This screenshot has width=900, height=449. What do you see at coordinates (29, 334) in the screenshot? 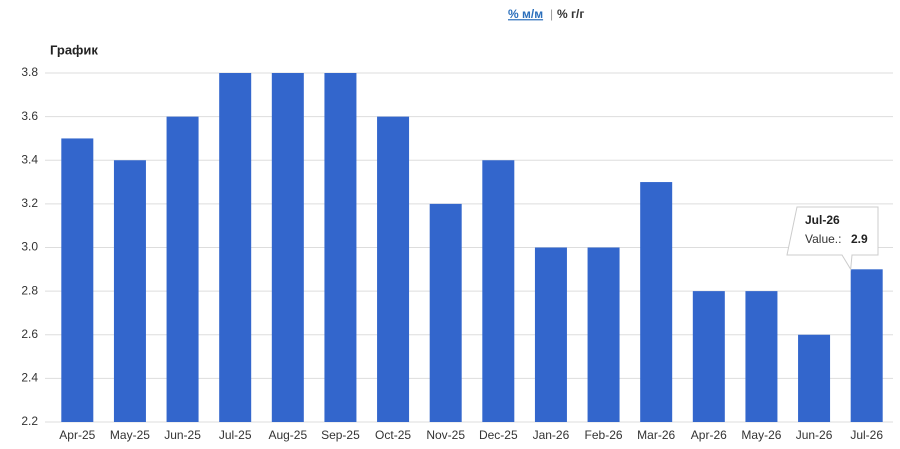
I see `y-tick-label: 2.6` at bounding box center [29, 334].